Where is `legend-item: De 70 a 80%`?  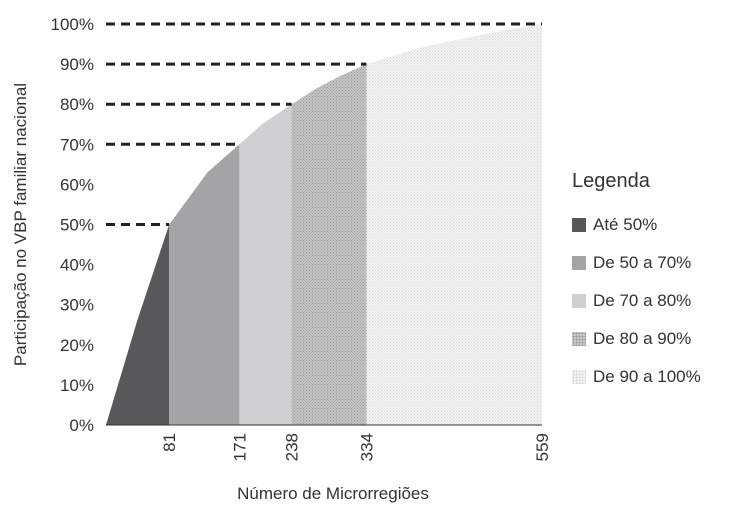 legend-item: De 70 a 80% is located at coordinates (636, 300).